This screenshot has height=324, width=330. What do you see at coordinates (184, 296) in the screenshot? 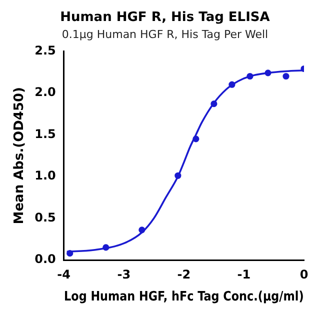
I see `x-axis-title: Log Human HGF, hFc Tag Conc.(μg/ml)` at bounding box center [184, 296].